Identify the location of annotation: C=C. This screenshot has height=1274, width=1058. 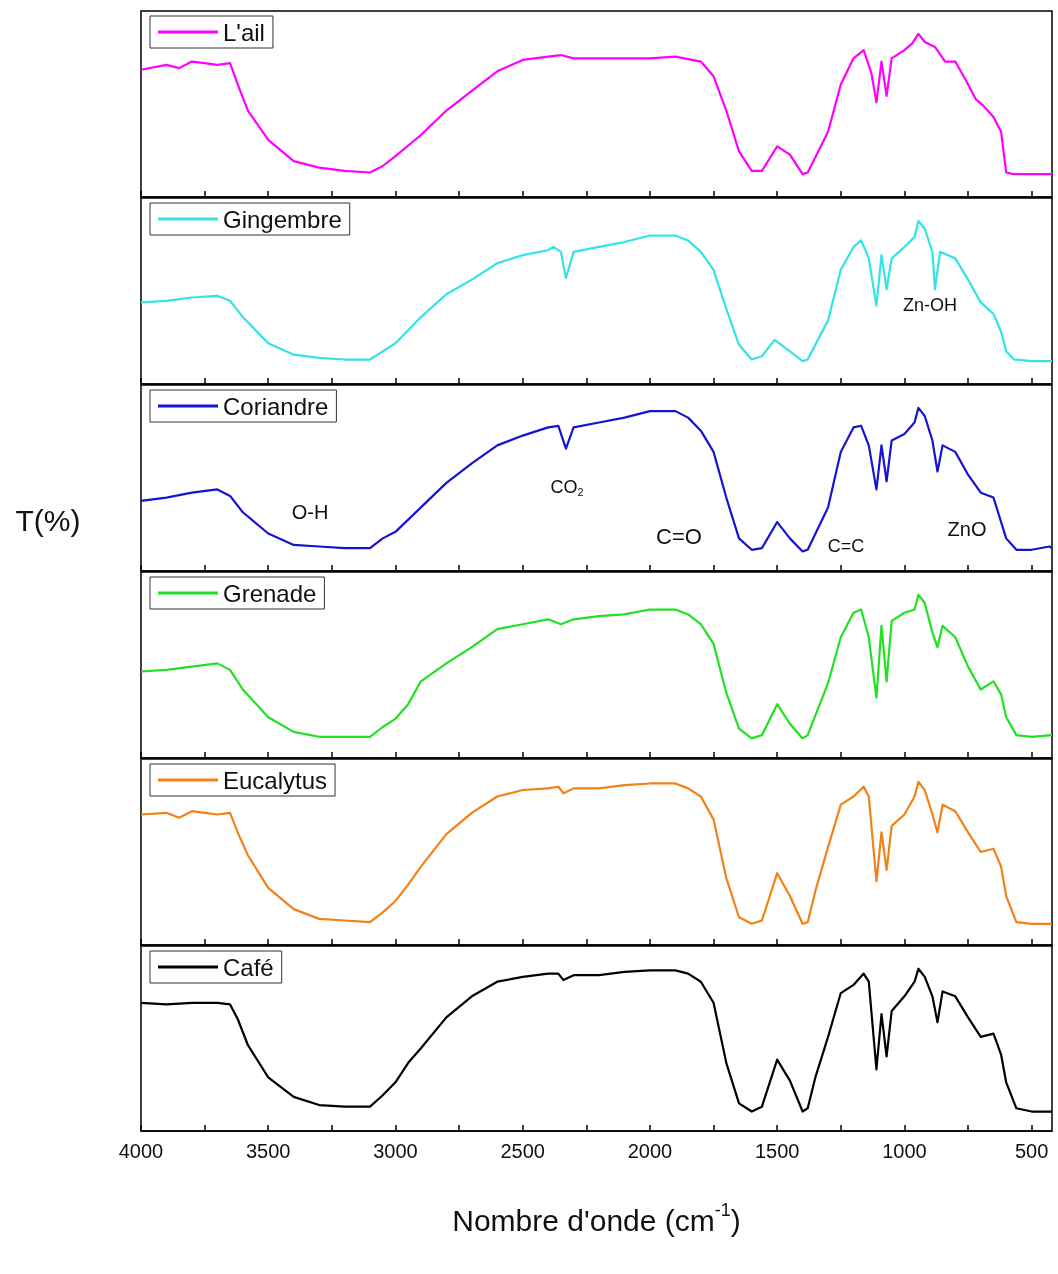
(846, 546).